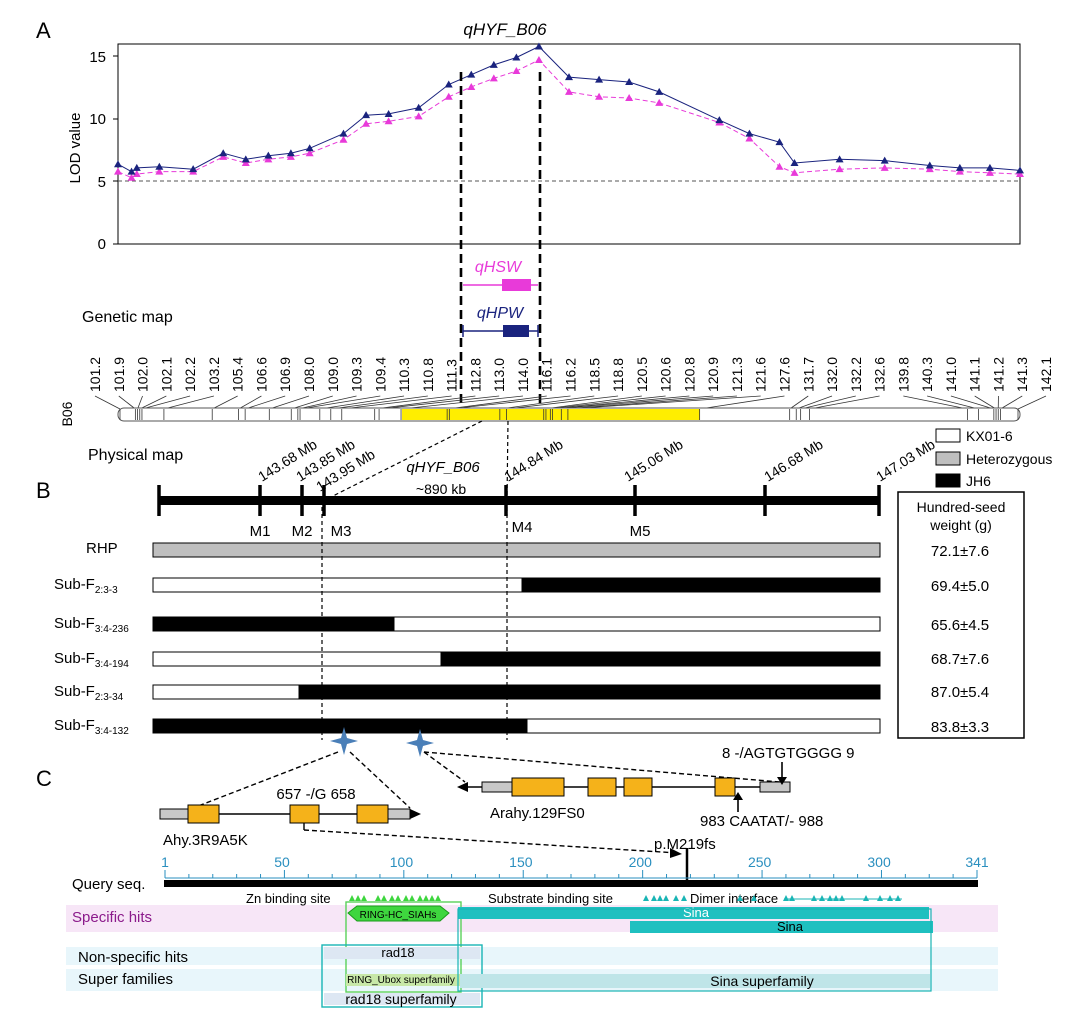  Describe the element at coordinates (740, 898) in the screenshot. I see `substrate-site-marker` at that location.